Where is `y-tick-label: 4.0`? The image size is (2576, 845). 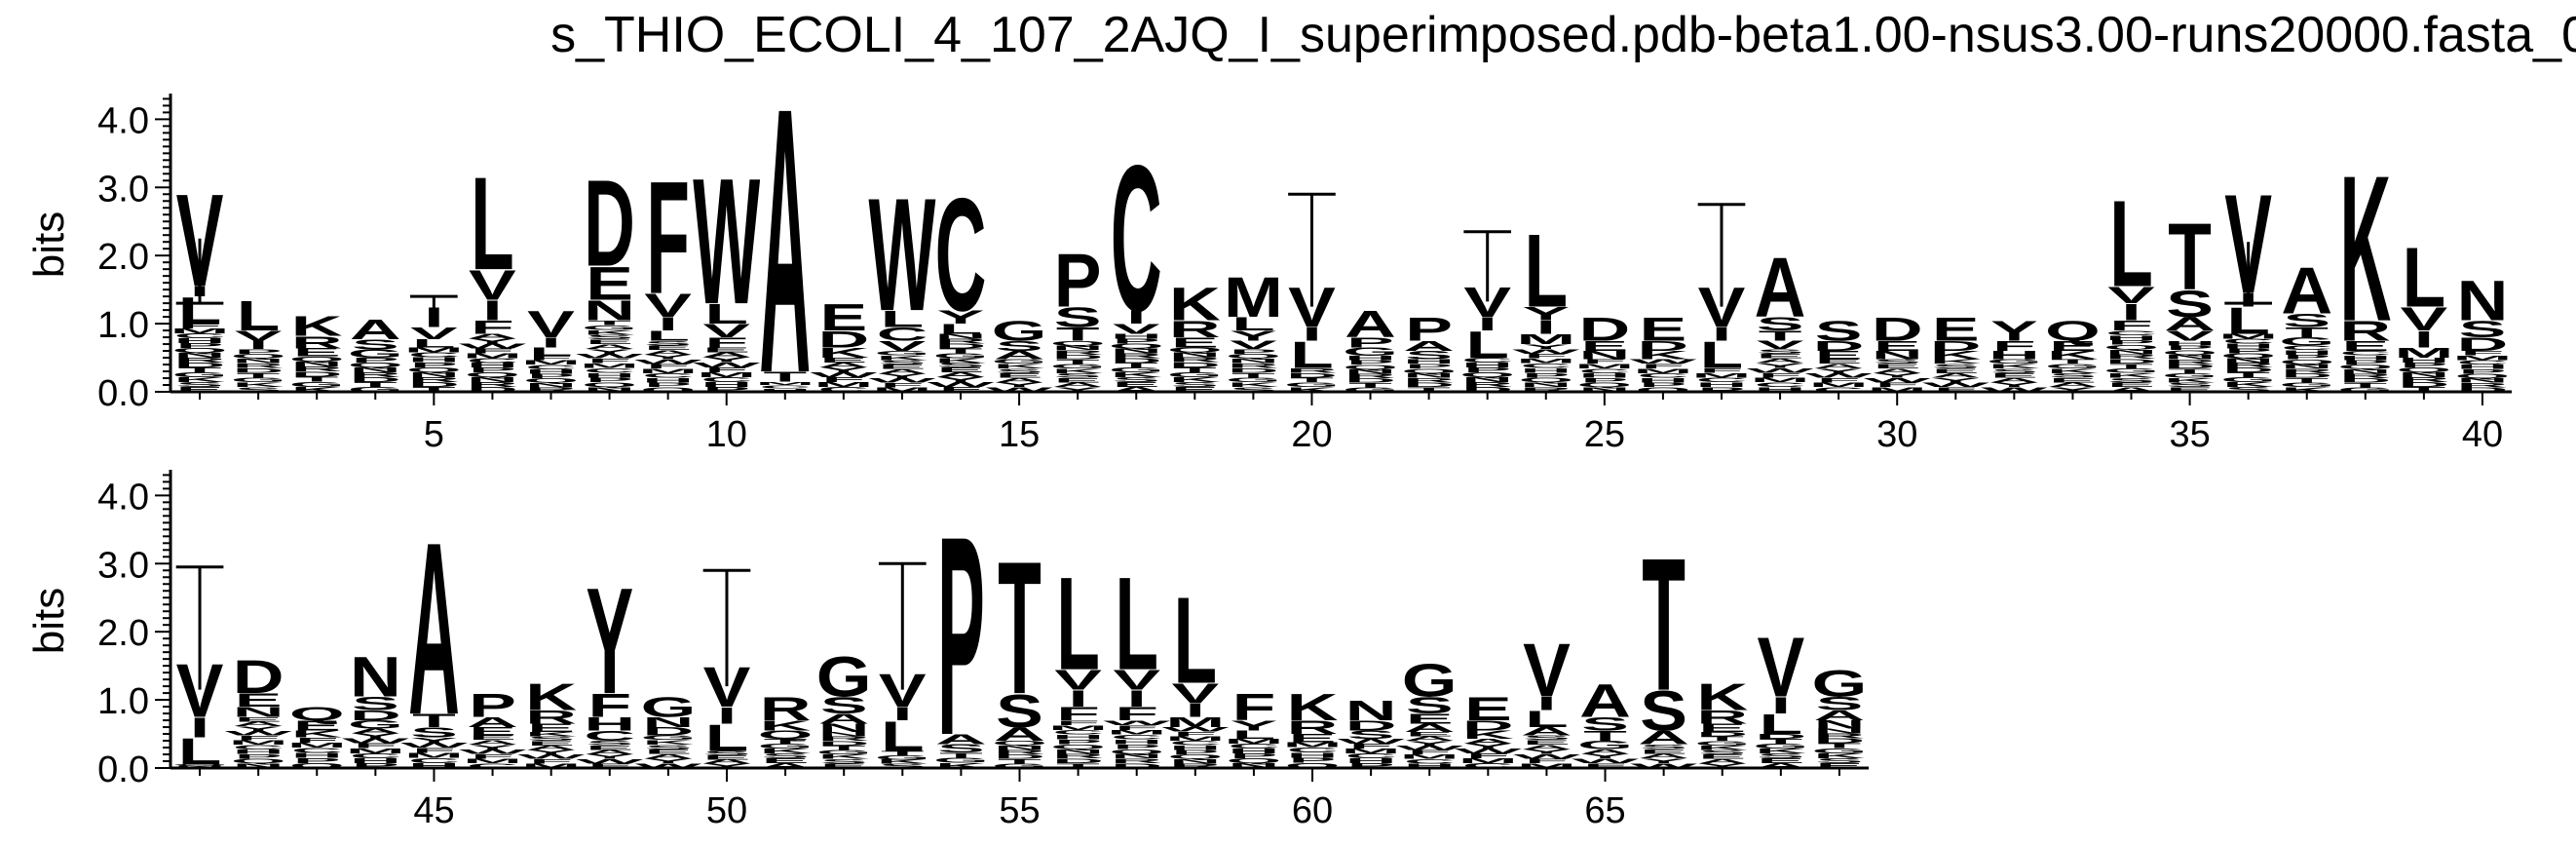 y-tick-label: 4.0 is located at coordinates (123, 121).